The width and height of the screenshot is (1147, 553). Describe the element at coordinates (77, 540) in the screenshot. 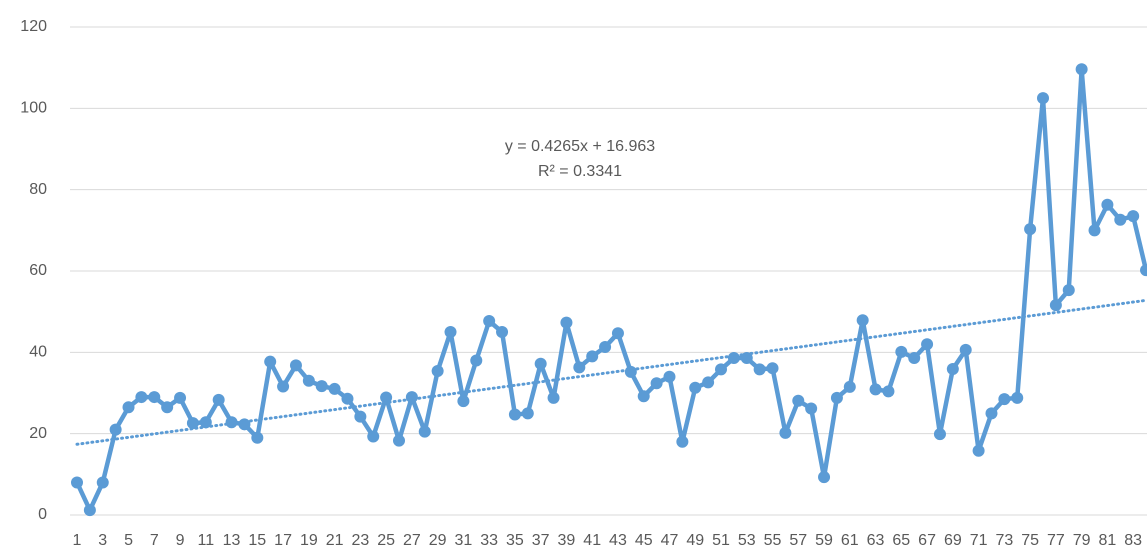

I see `x-tick-label: 1` at that location.